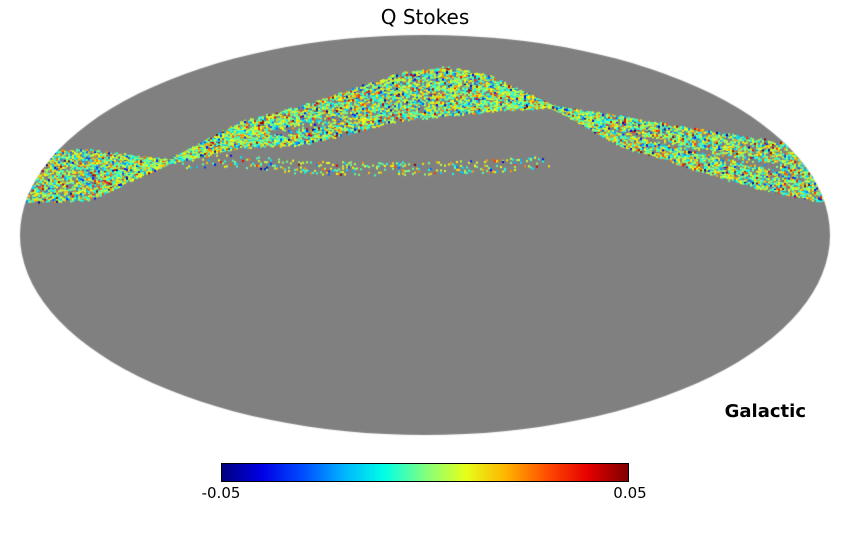  I want to click on colorbar-min-label: -0.05, so click(221, 493).